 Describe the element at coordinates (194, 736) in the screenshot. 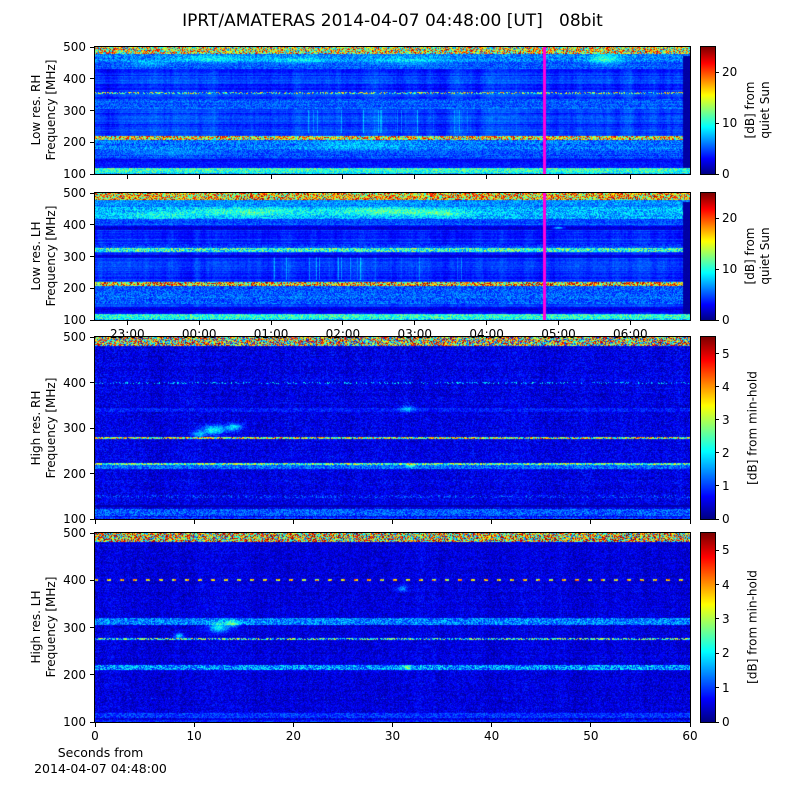

I see `x-tick-label: 10` at that location.